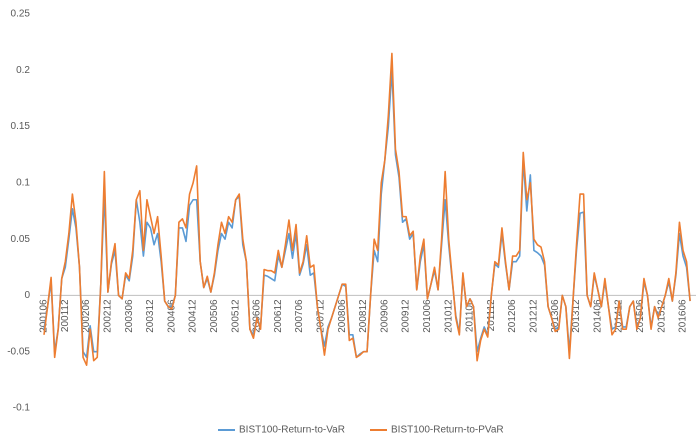  What do you see at coordinates (193, 316) in the screenshot?
I see `x-tick-label: 200412` at bounding box center [193, 316].